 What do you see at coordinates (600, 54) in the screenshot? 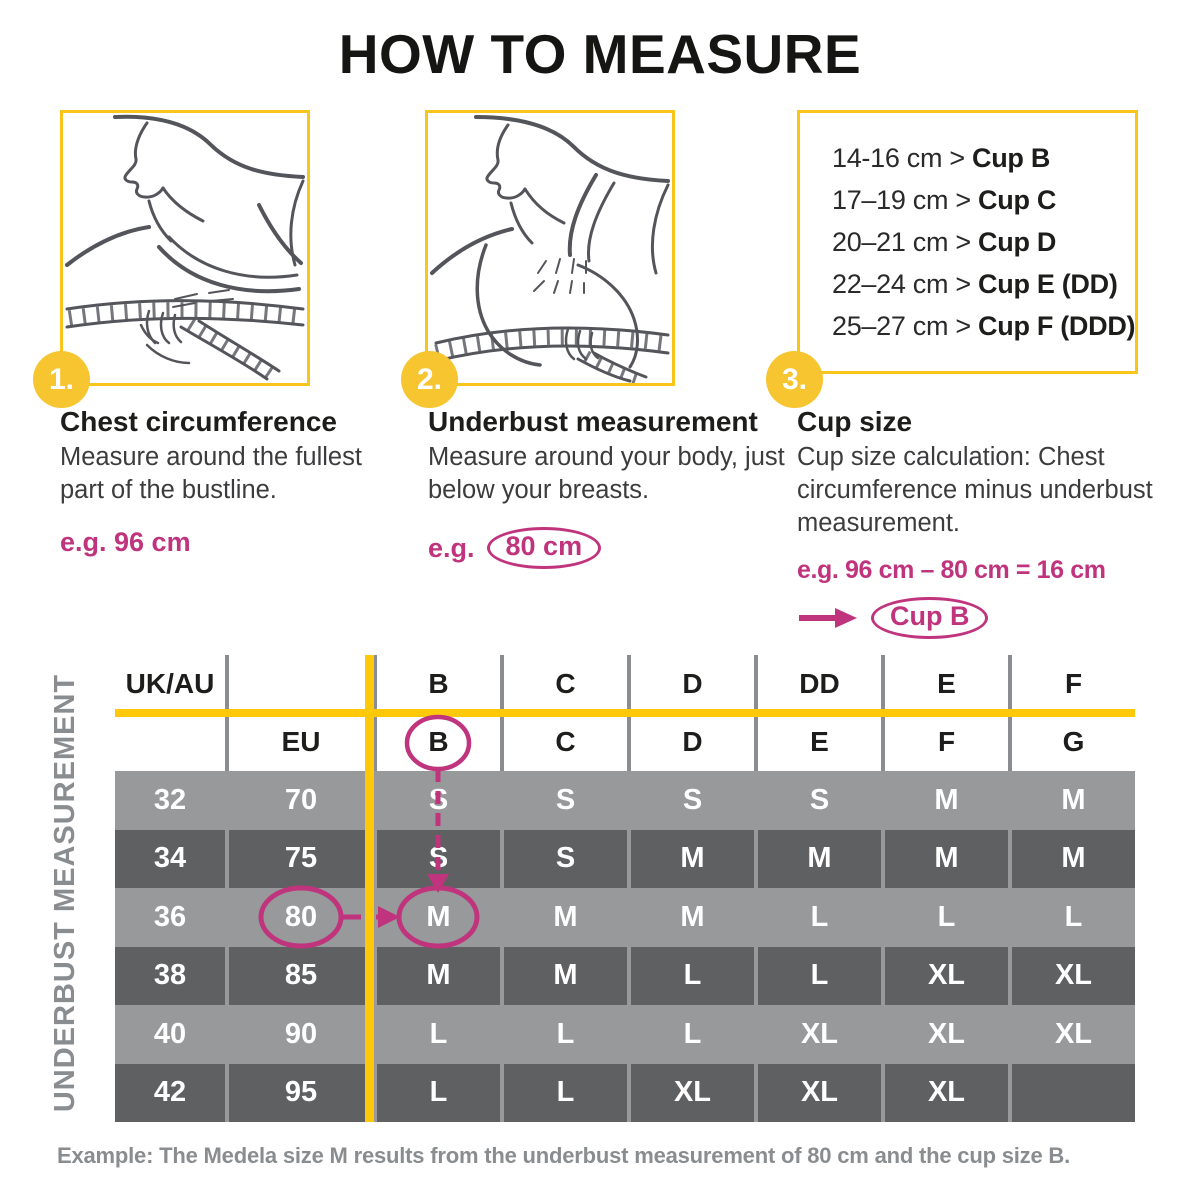
I see `page-title: HOW TO MEASURE` at bounding box center [600, 54].